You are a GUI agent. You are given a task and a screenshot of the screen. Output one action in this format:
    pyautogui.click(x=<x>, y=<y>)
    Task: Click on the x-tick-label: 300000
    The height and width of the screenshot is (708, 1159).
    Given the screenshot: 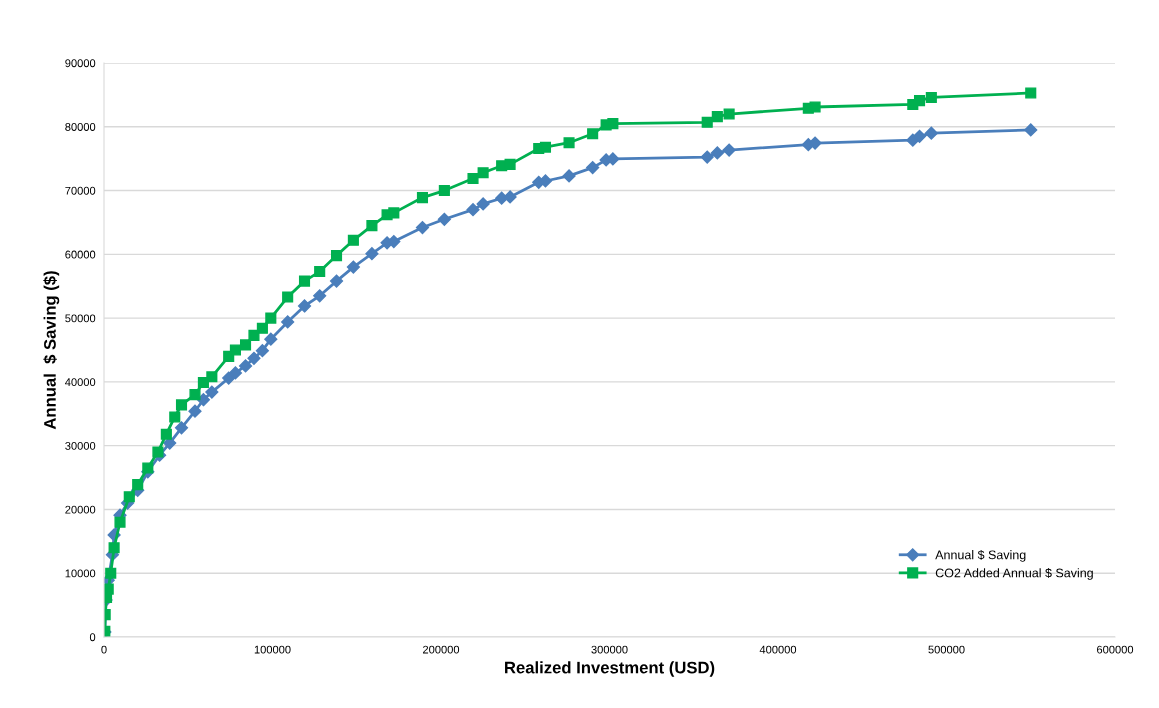 What is the action you would take?
    pyautogui.click(x=609, y=649)
    